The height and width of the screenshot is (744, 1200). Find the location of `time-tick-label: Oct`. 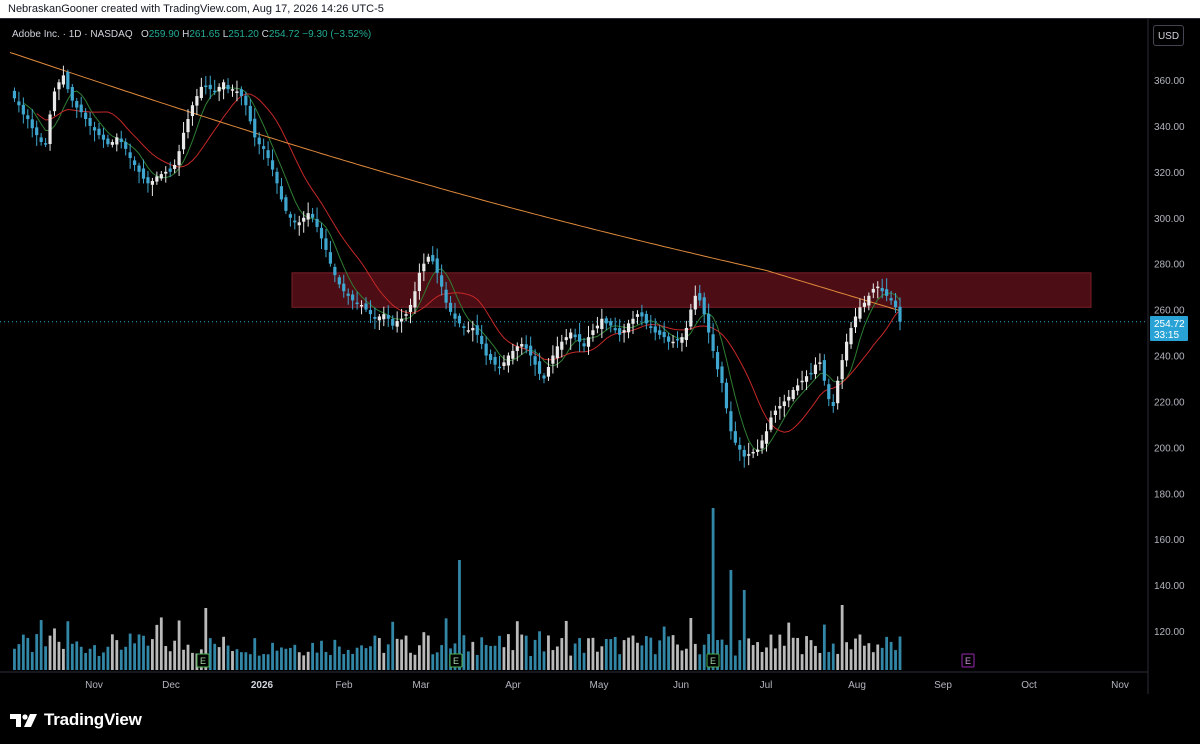

time-tick-label: Oct is located at coordinates (1029, 685).